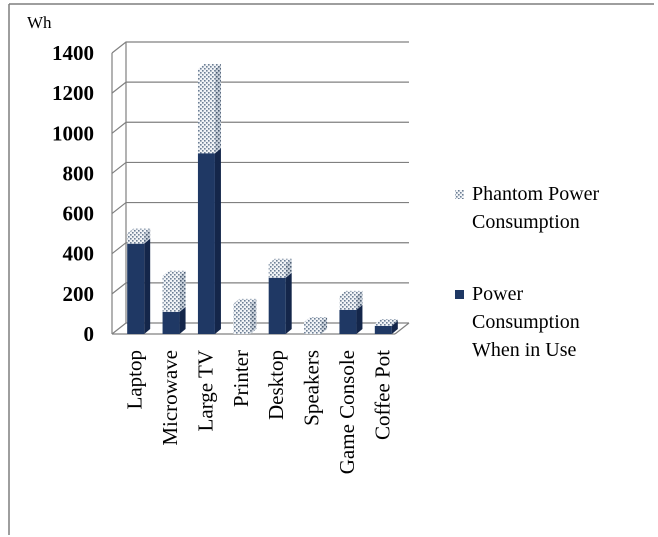 This screenshot has width=658, height=537. I want to click on floor-edge, so click(402, 328).